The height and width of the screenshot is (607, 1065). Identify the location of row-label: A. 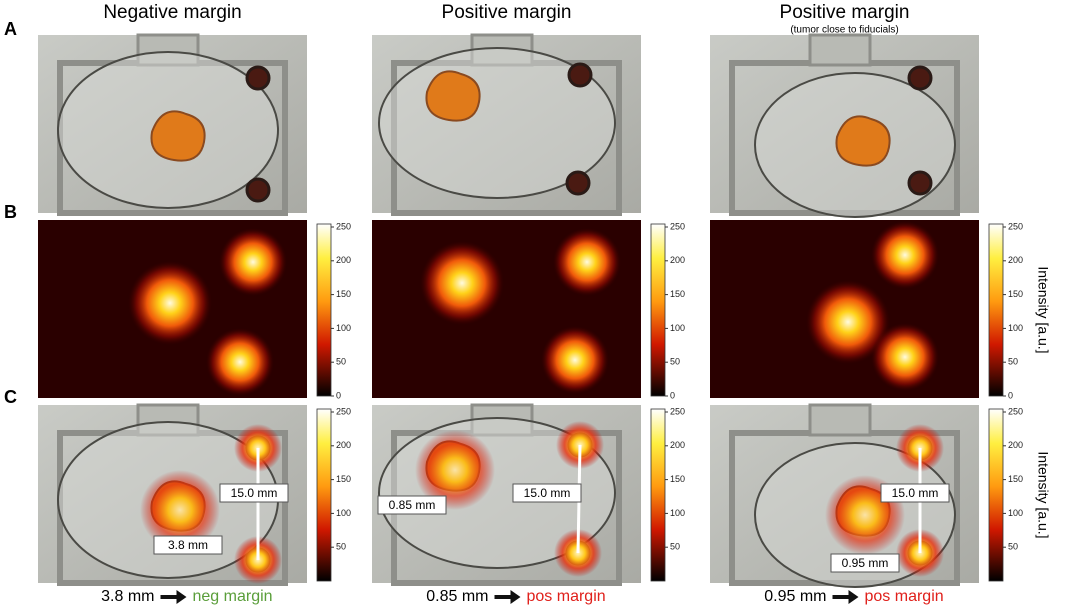
(10, 29).